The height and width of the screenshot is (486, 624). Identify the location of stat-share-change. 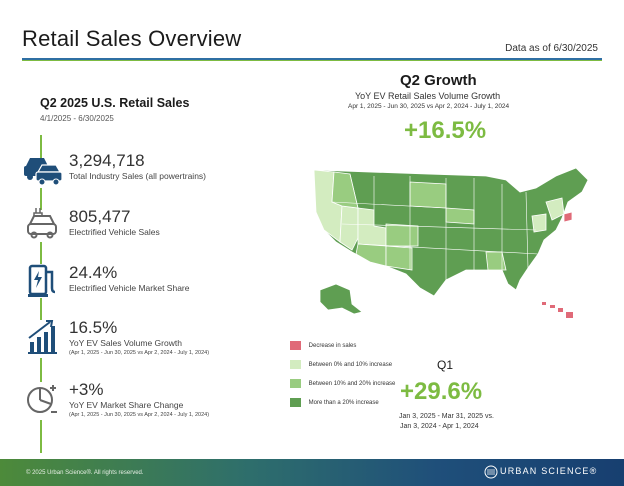
(42, 402).